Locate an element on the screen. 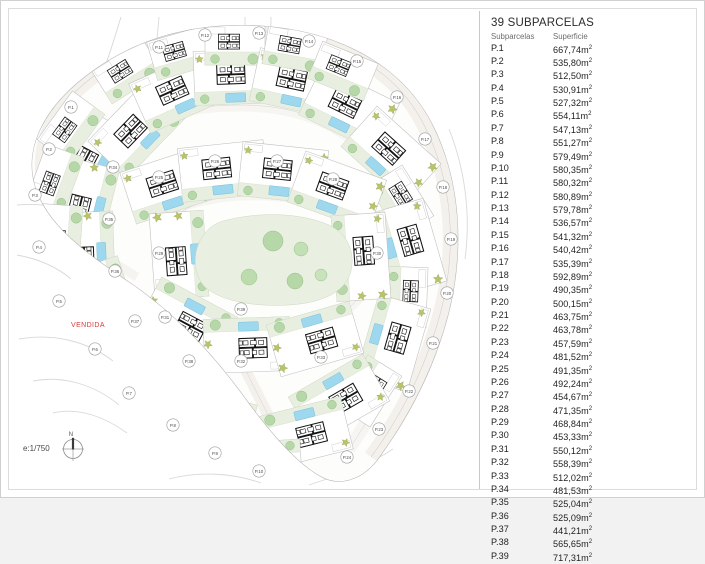 This screenshot has width=705, height=564. marker-label: P.7 is located at coordinates (129, 393).